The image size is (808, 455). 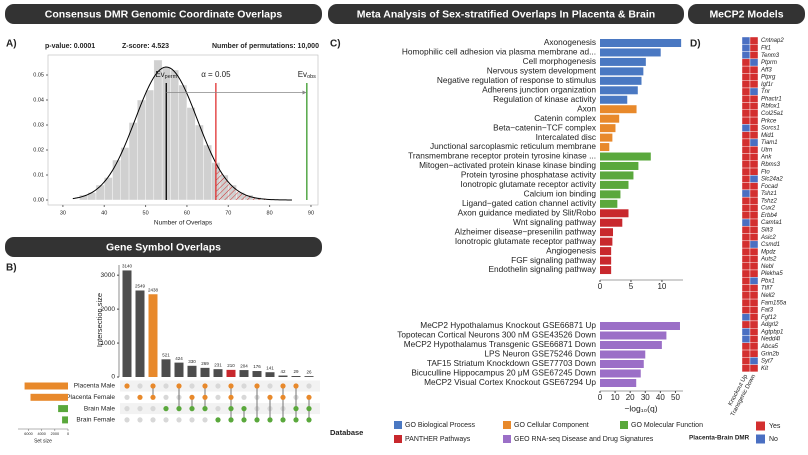 I want to click on category-label: Axon, so click(x=586, y=108).